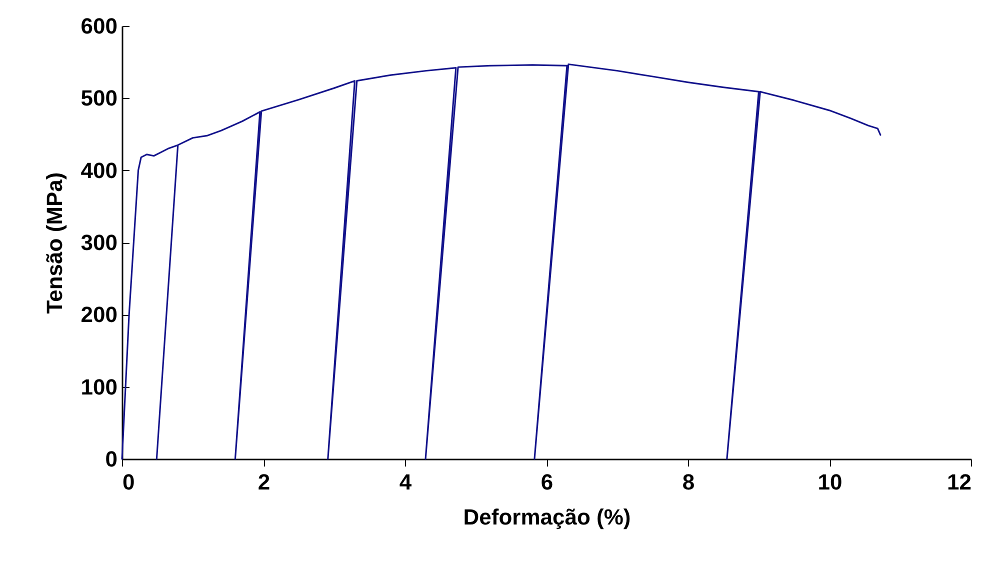 The image size is (994, 583). Describe the element at coordinates (99, 26) in the screenshot. I see `y-tick-label: 600` at that location.